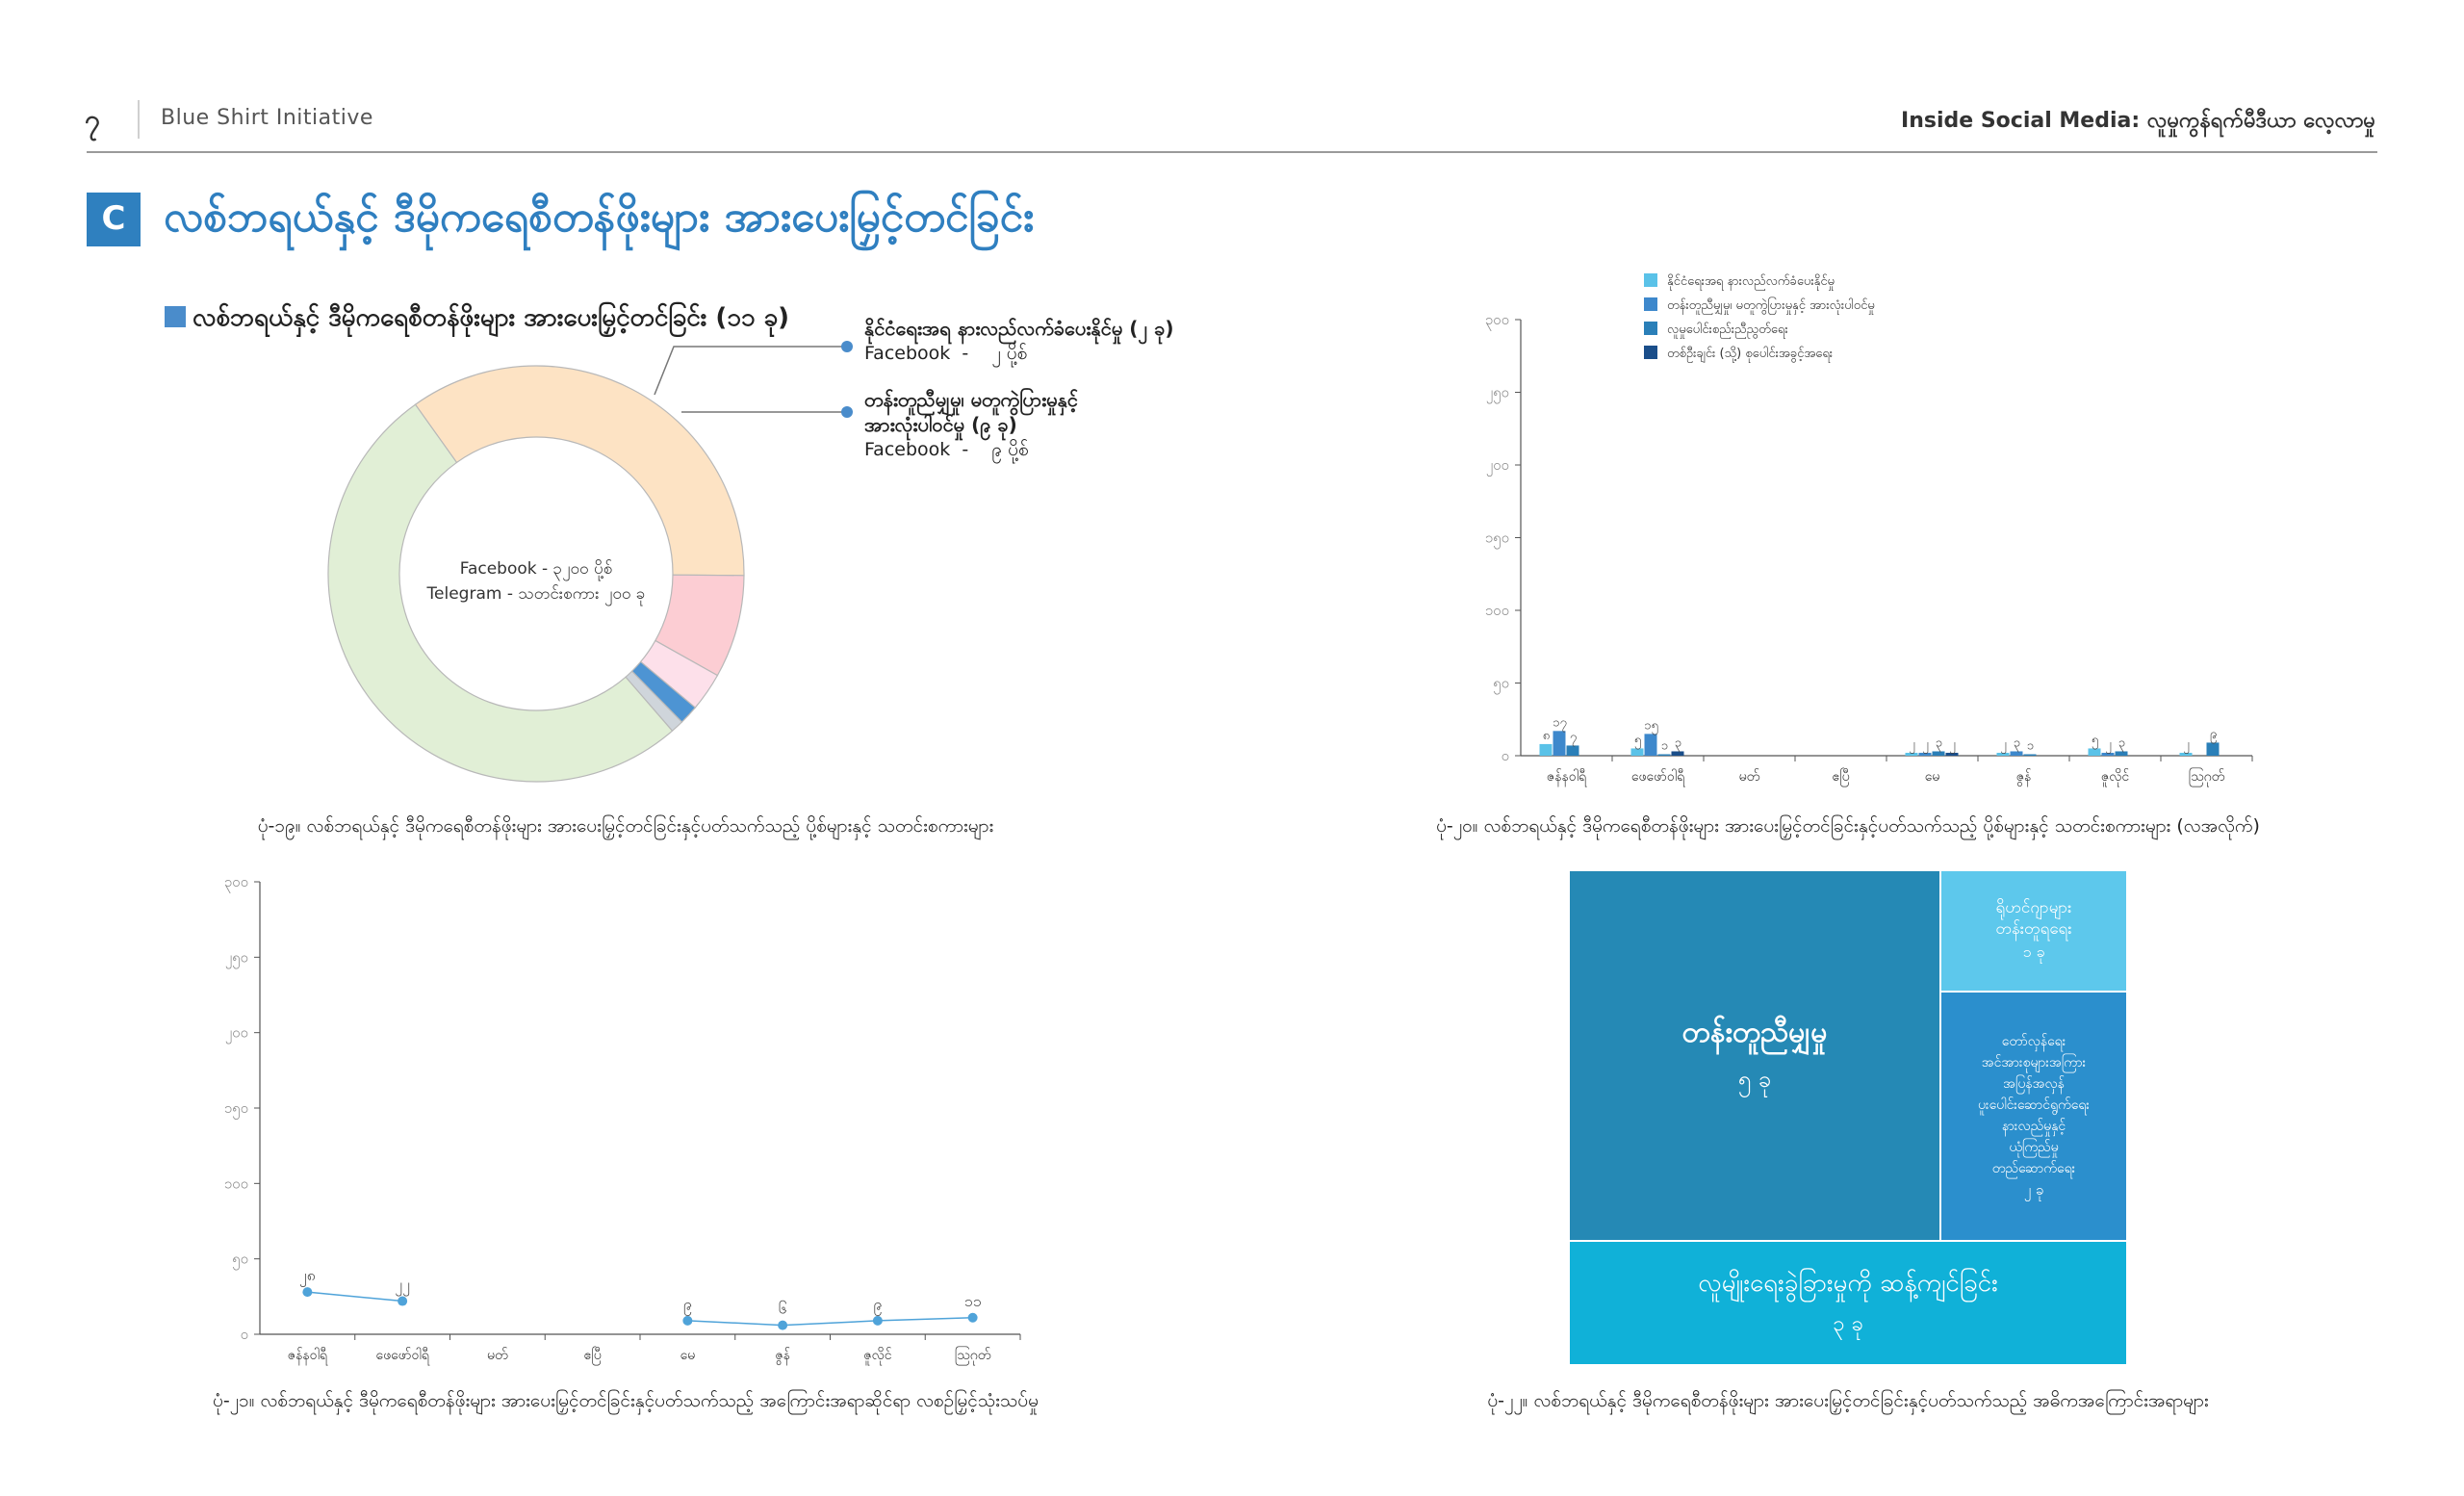  What do you see at coordinates (236, 1183) in the screenshot?
I see `line-y-tick-label: ၁၀၀` at bounding box center [236, 1183].